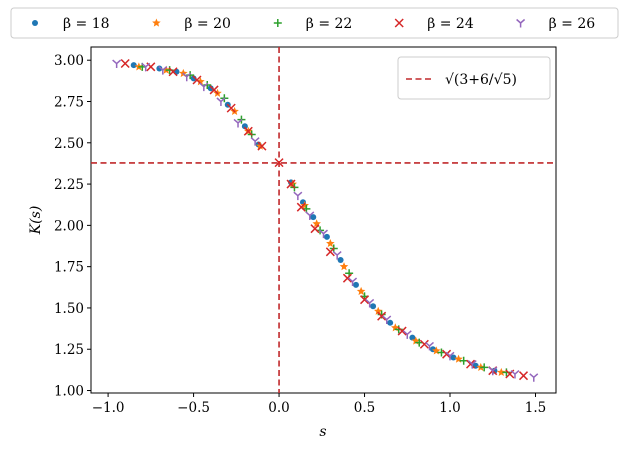  I want to click on x-tick-label: 1.0, so click(449, 408).